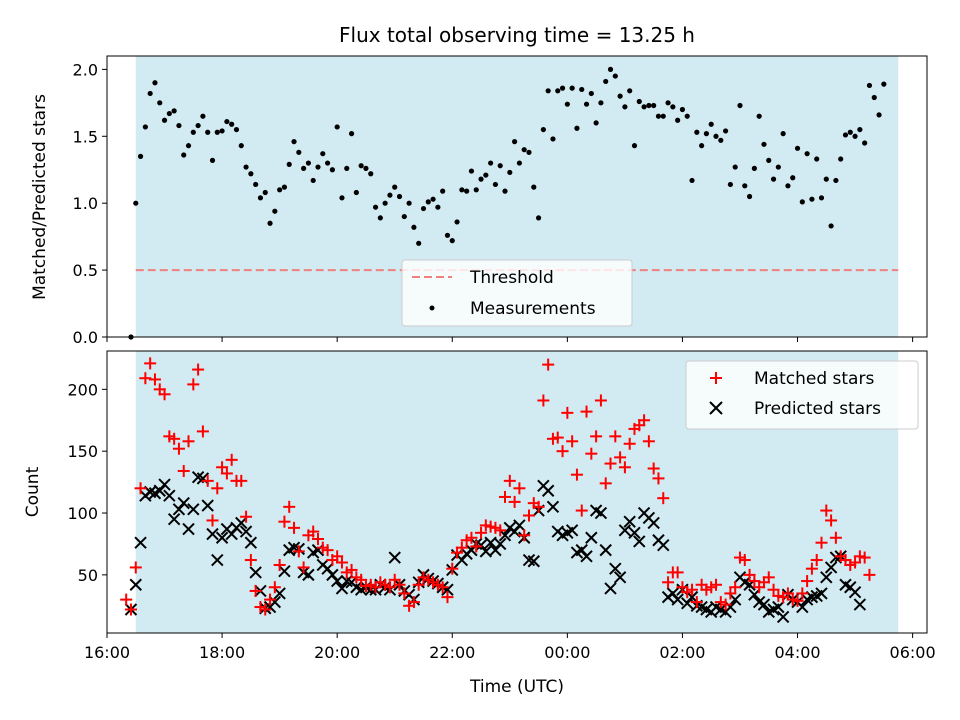 This screenshot has width=960, height=720. What do you see at coordinates (85, 270) in the screenshot?
I see `top-y-tick-label: 0.5` at bounding box center [85, 270].